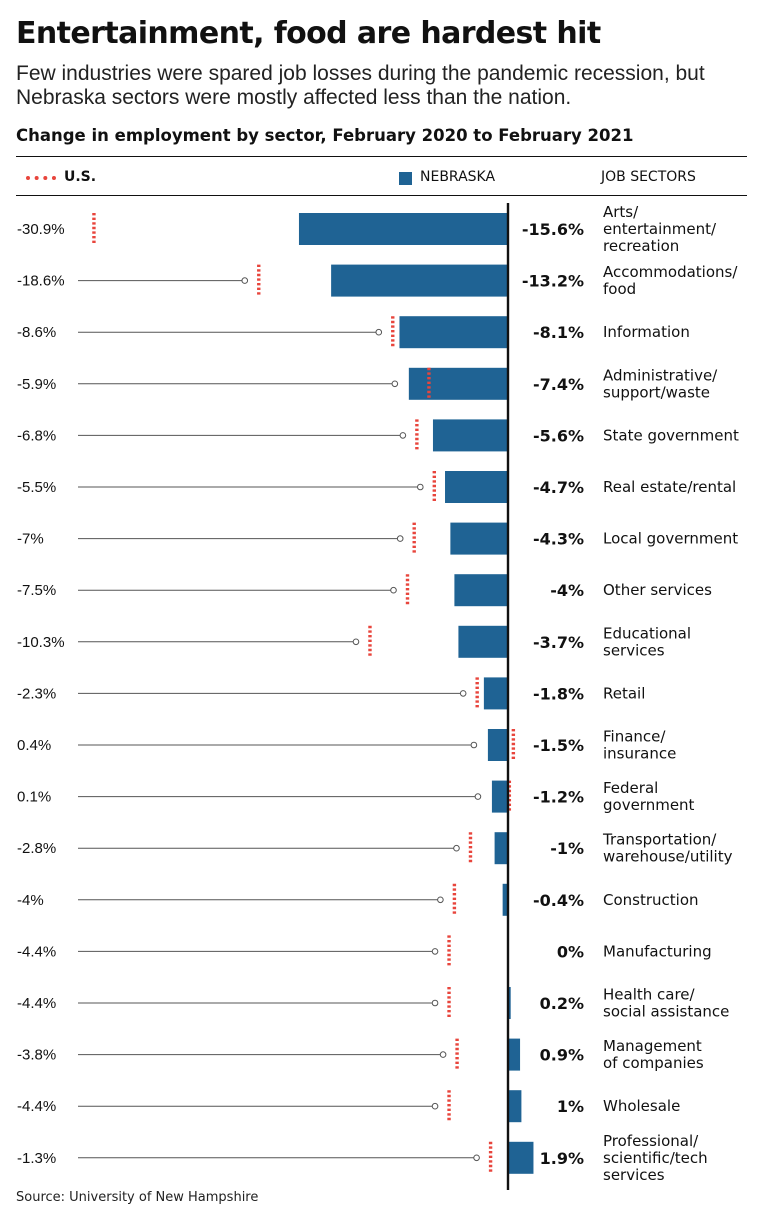 The width and height of the screenshot is (760, 1226). I want to click on sector-label: warehouse/utility, so click(668, 857).